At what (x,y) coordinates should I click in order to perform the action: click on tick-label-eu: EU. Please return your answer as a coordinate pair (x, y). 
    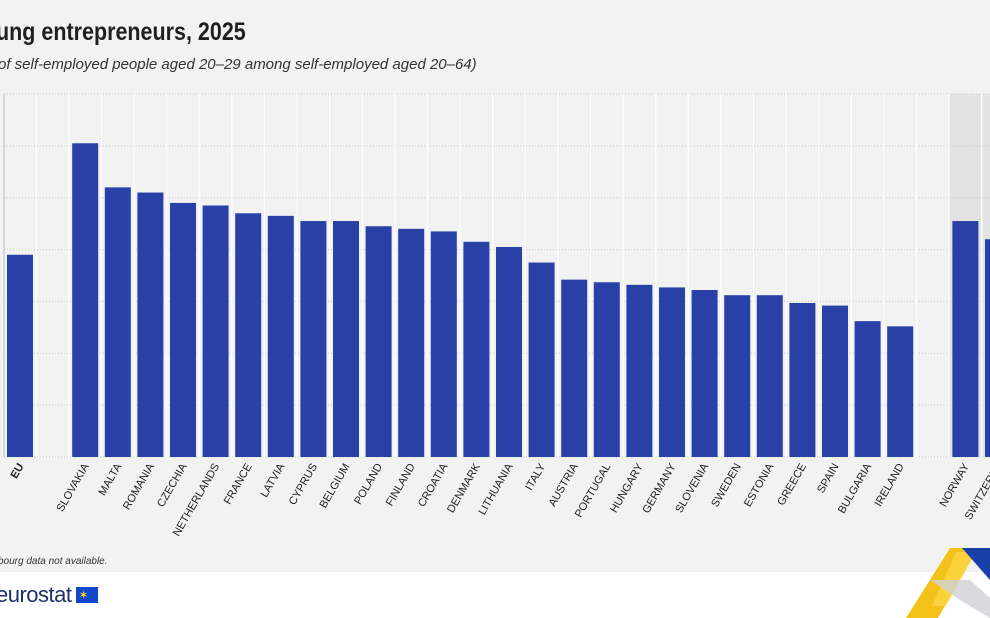
    Looking at the image, I should click on (18, 470).